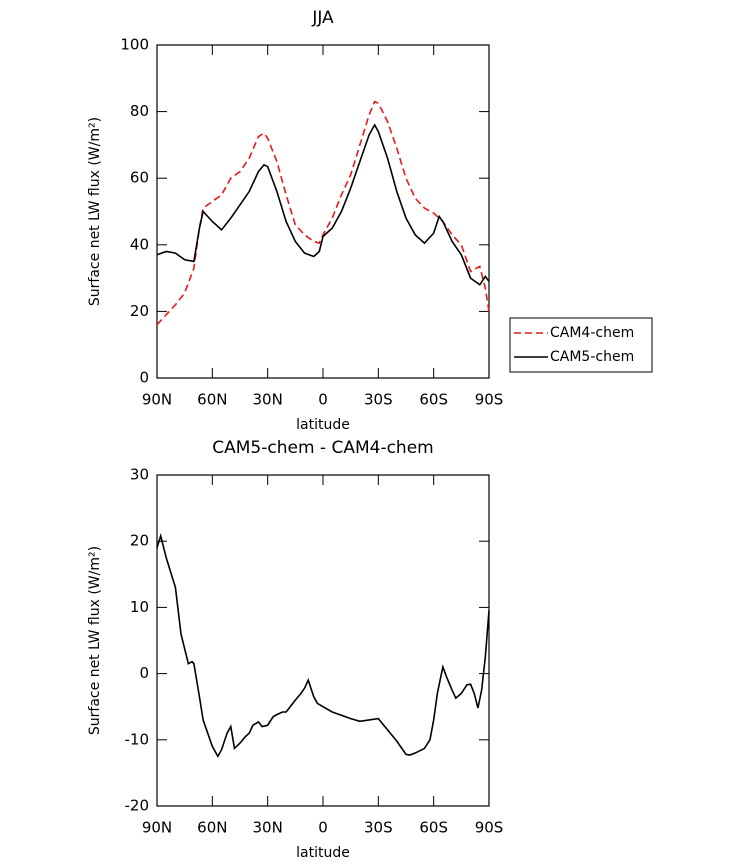  Describe the element at coordinates (137, 739) in the screenshot. I see `y-tick-label: -10` at that location.